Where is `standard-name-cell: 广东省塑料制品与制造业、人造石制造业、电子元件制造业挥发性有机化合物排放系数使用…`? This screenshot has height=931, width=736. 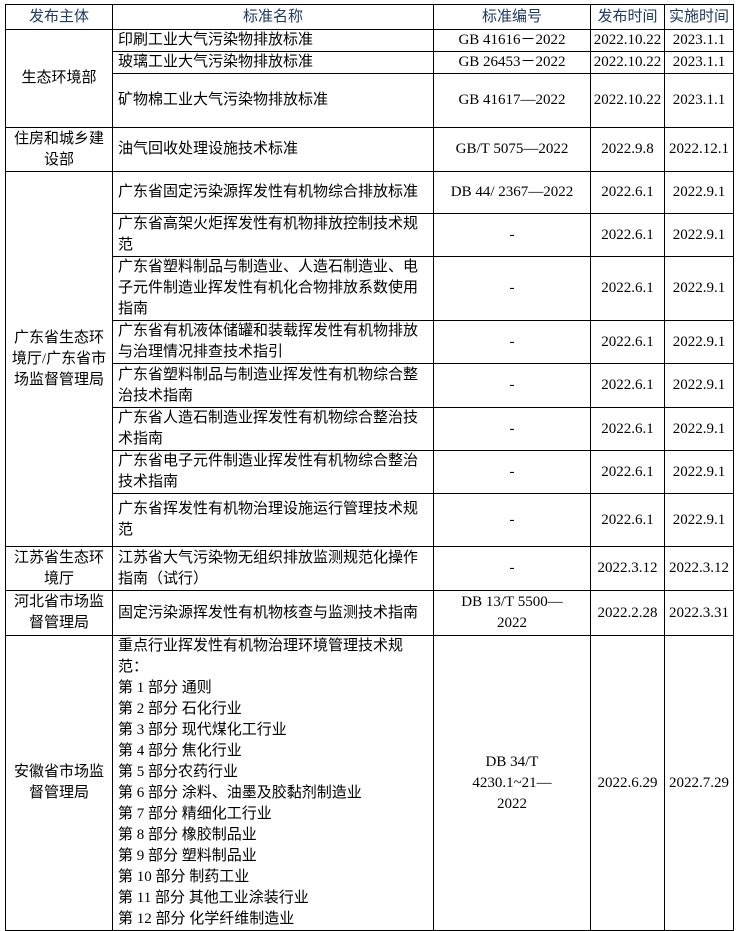 standard-name-cell: 广东省塑料制品与制造业、人造石制造业、电子元件制造业挥发性有机化合物排放系数使用… is located at coordinates (273, 288).